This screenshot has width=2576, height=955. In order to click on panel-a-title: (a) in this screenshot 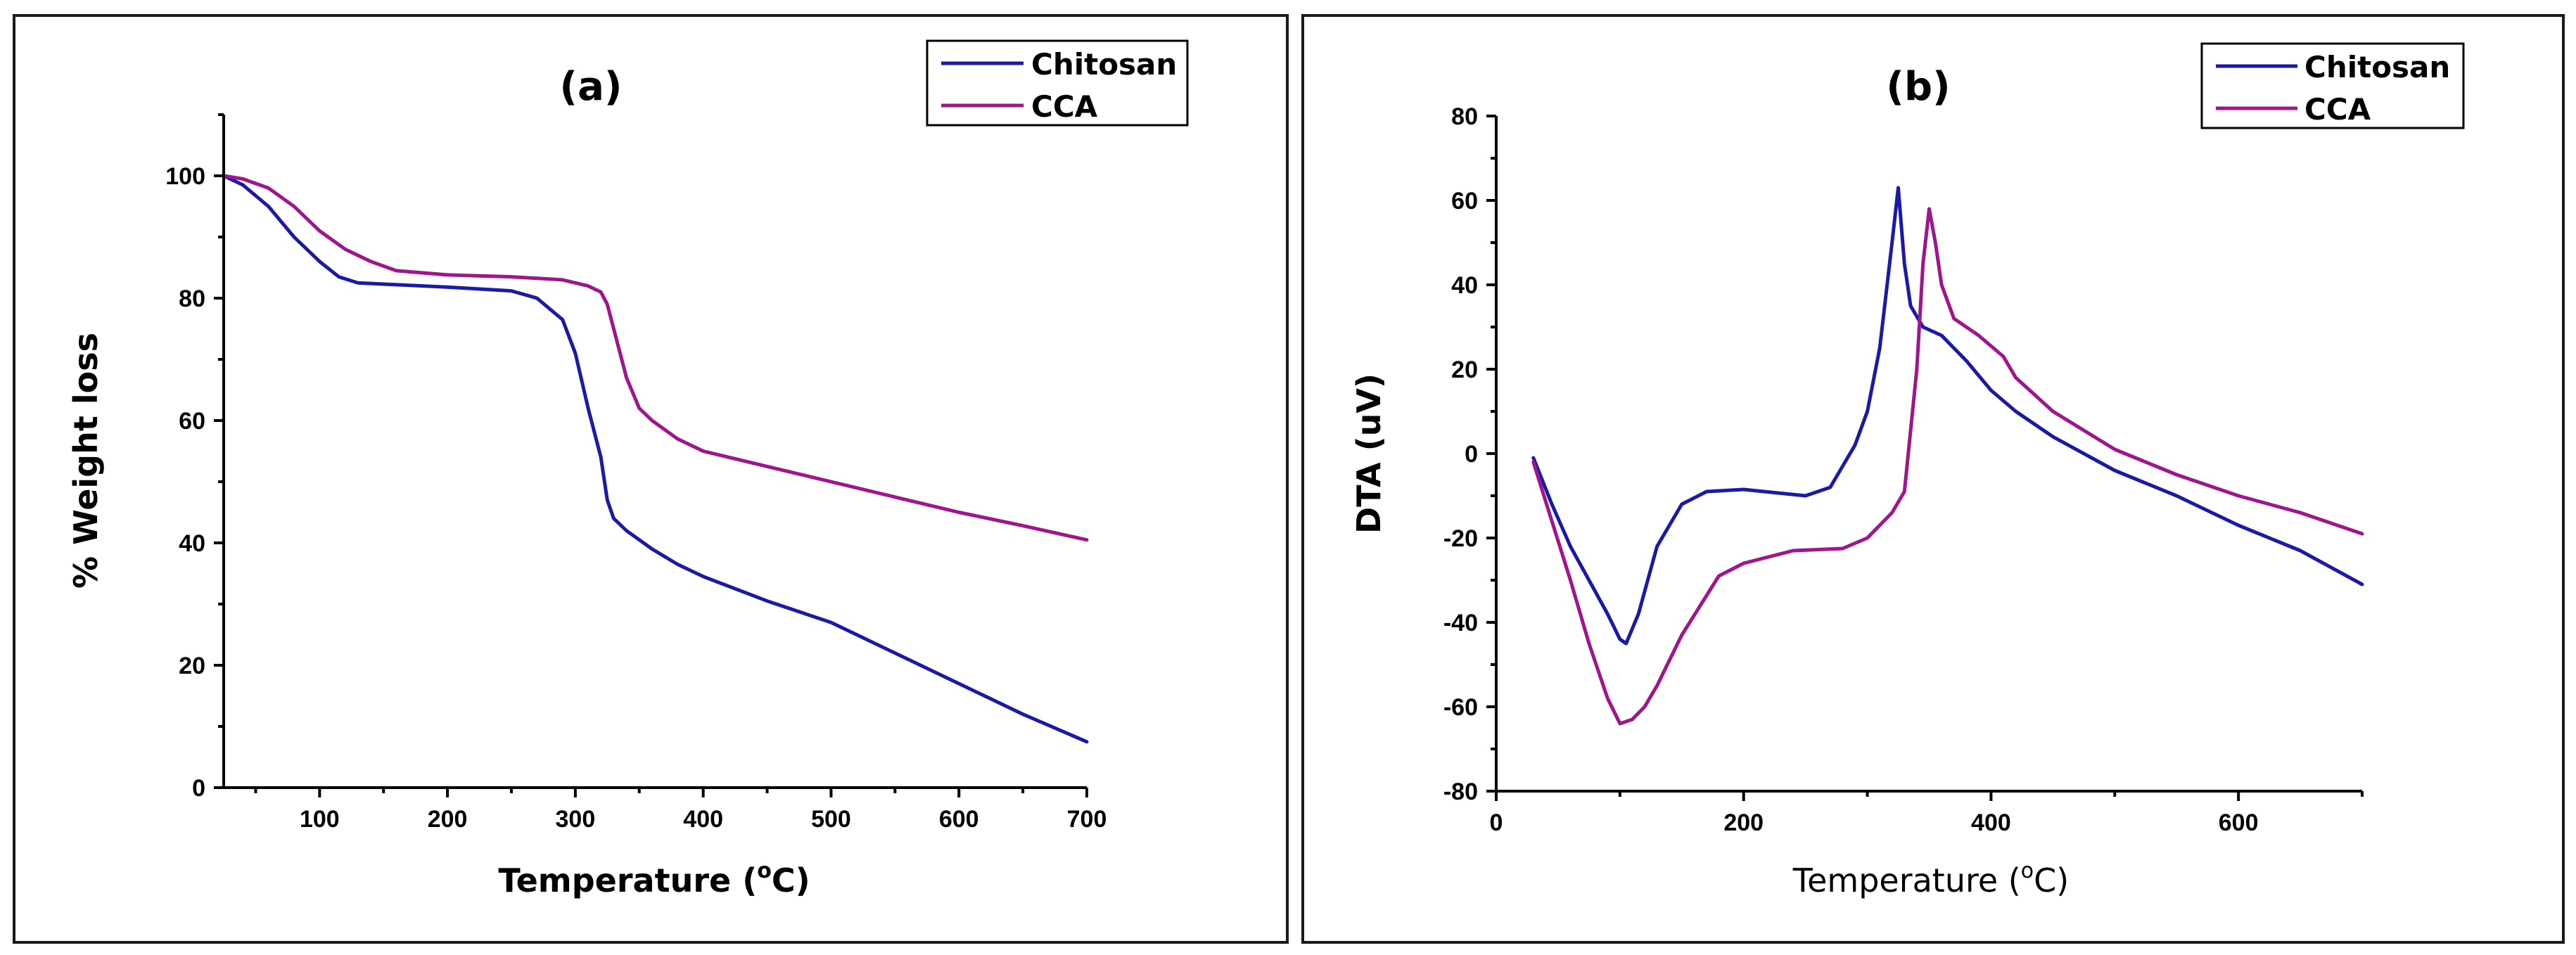, I will do `click(591, 87)`.